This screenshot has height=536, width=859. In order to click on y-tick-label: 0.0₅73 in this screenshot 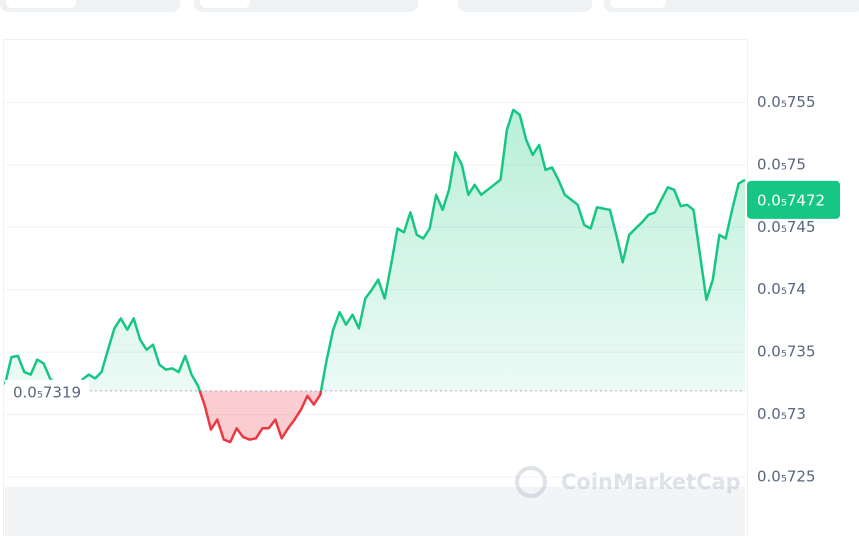, I will do `click(781, 414)`.